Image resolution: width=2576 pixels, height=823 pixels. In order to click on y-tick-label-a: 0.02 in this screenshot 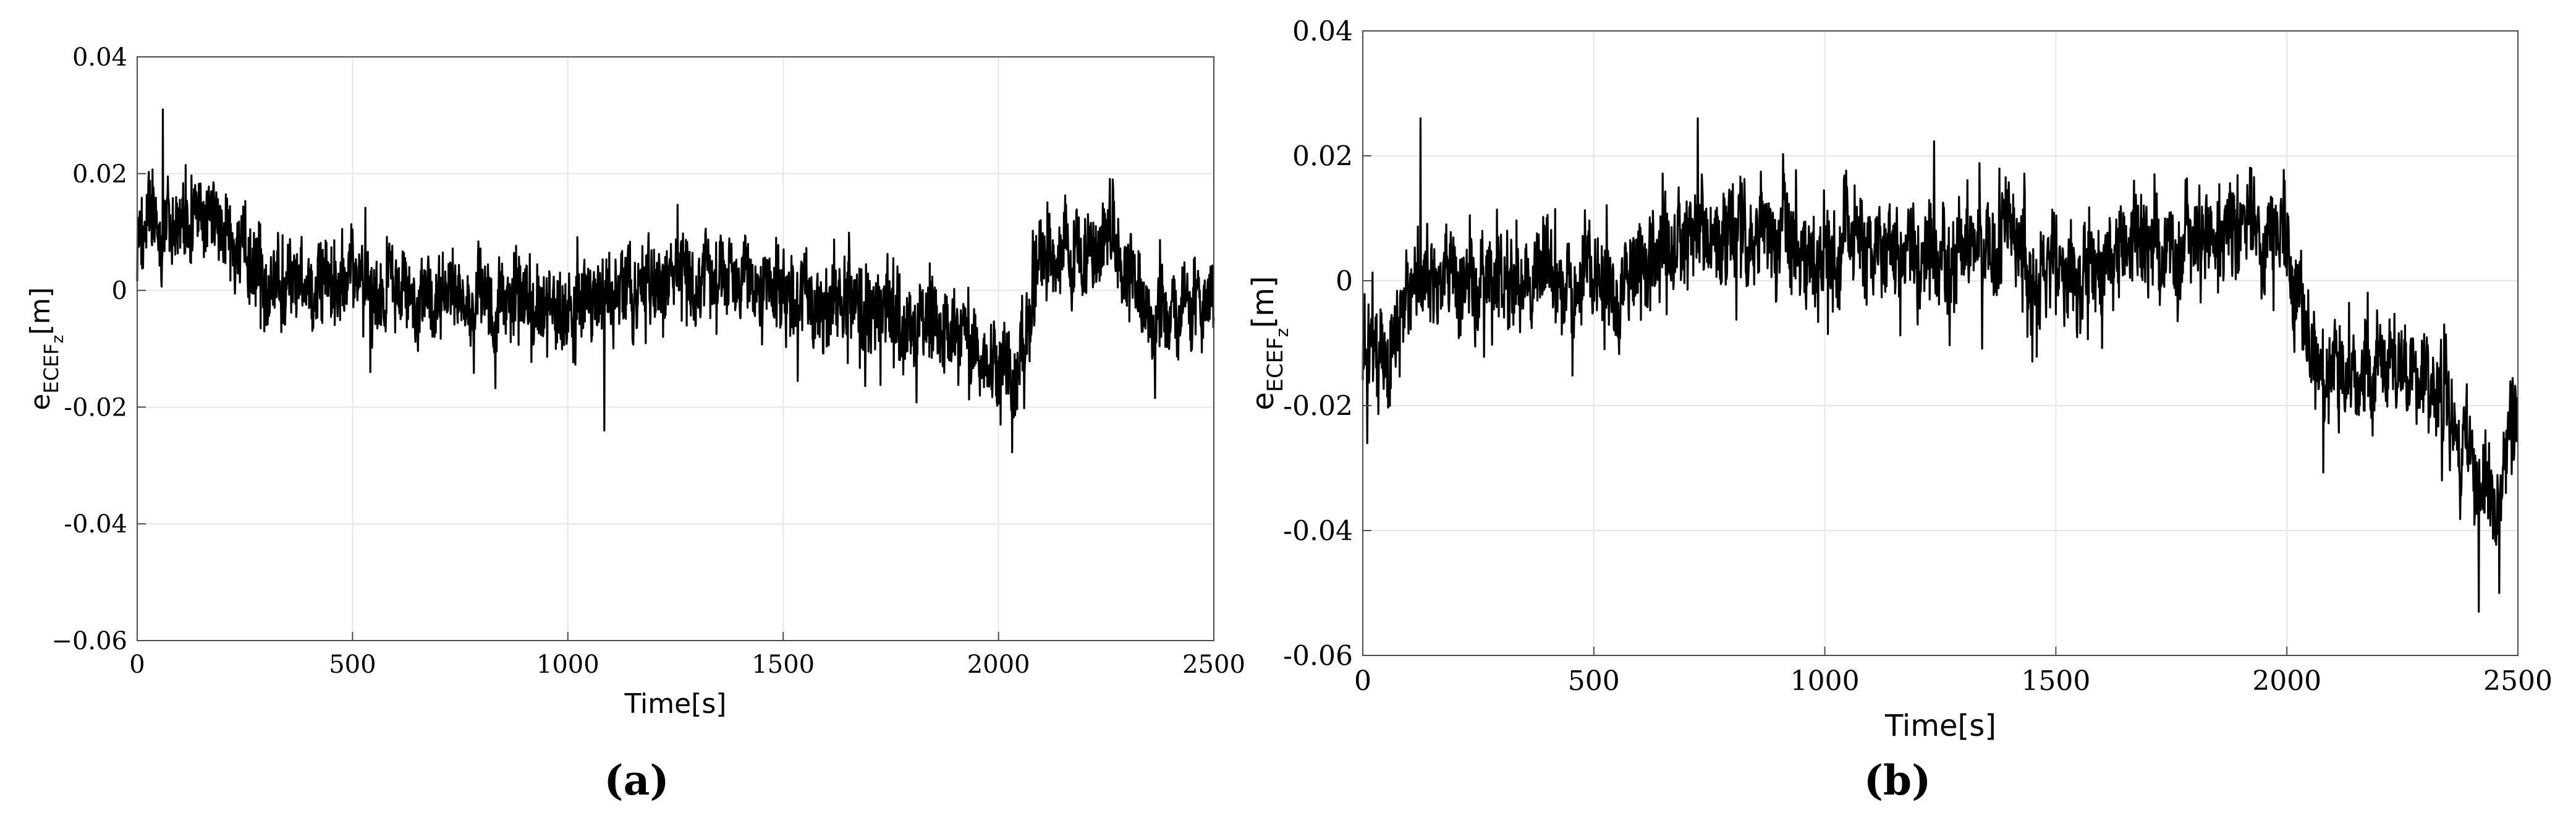, I will do `click(99, 174)`.